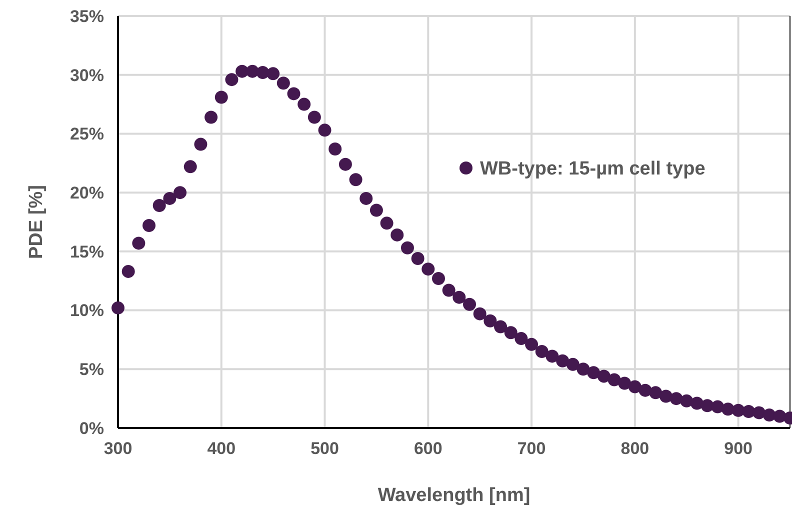 This screenshot has height=509, width=792. I want to click on x-tick-label: 900, so click(738, 448).